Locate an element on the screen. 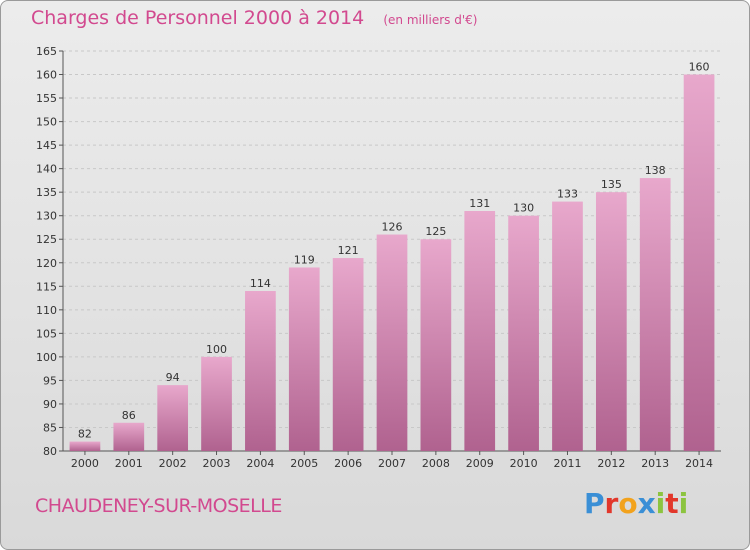 The height and width of the screenshot is (550, 750). chart-title: Charges de Personnel 2000 à 2014 is located at coordinates (198, 18).